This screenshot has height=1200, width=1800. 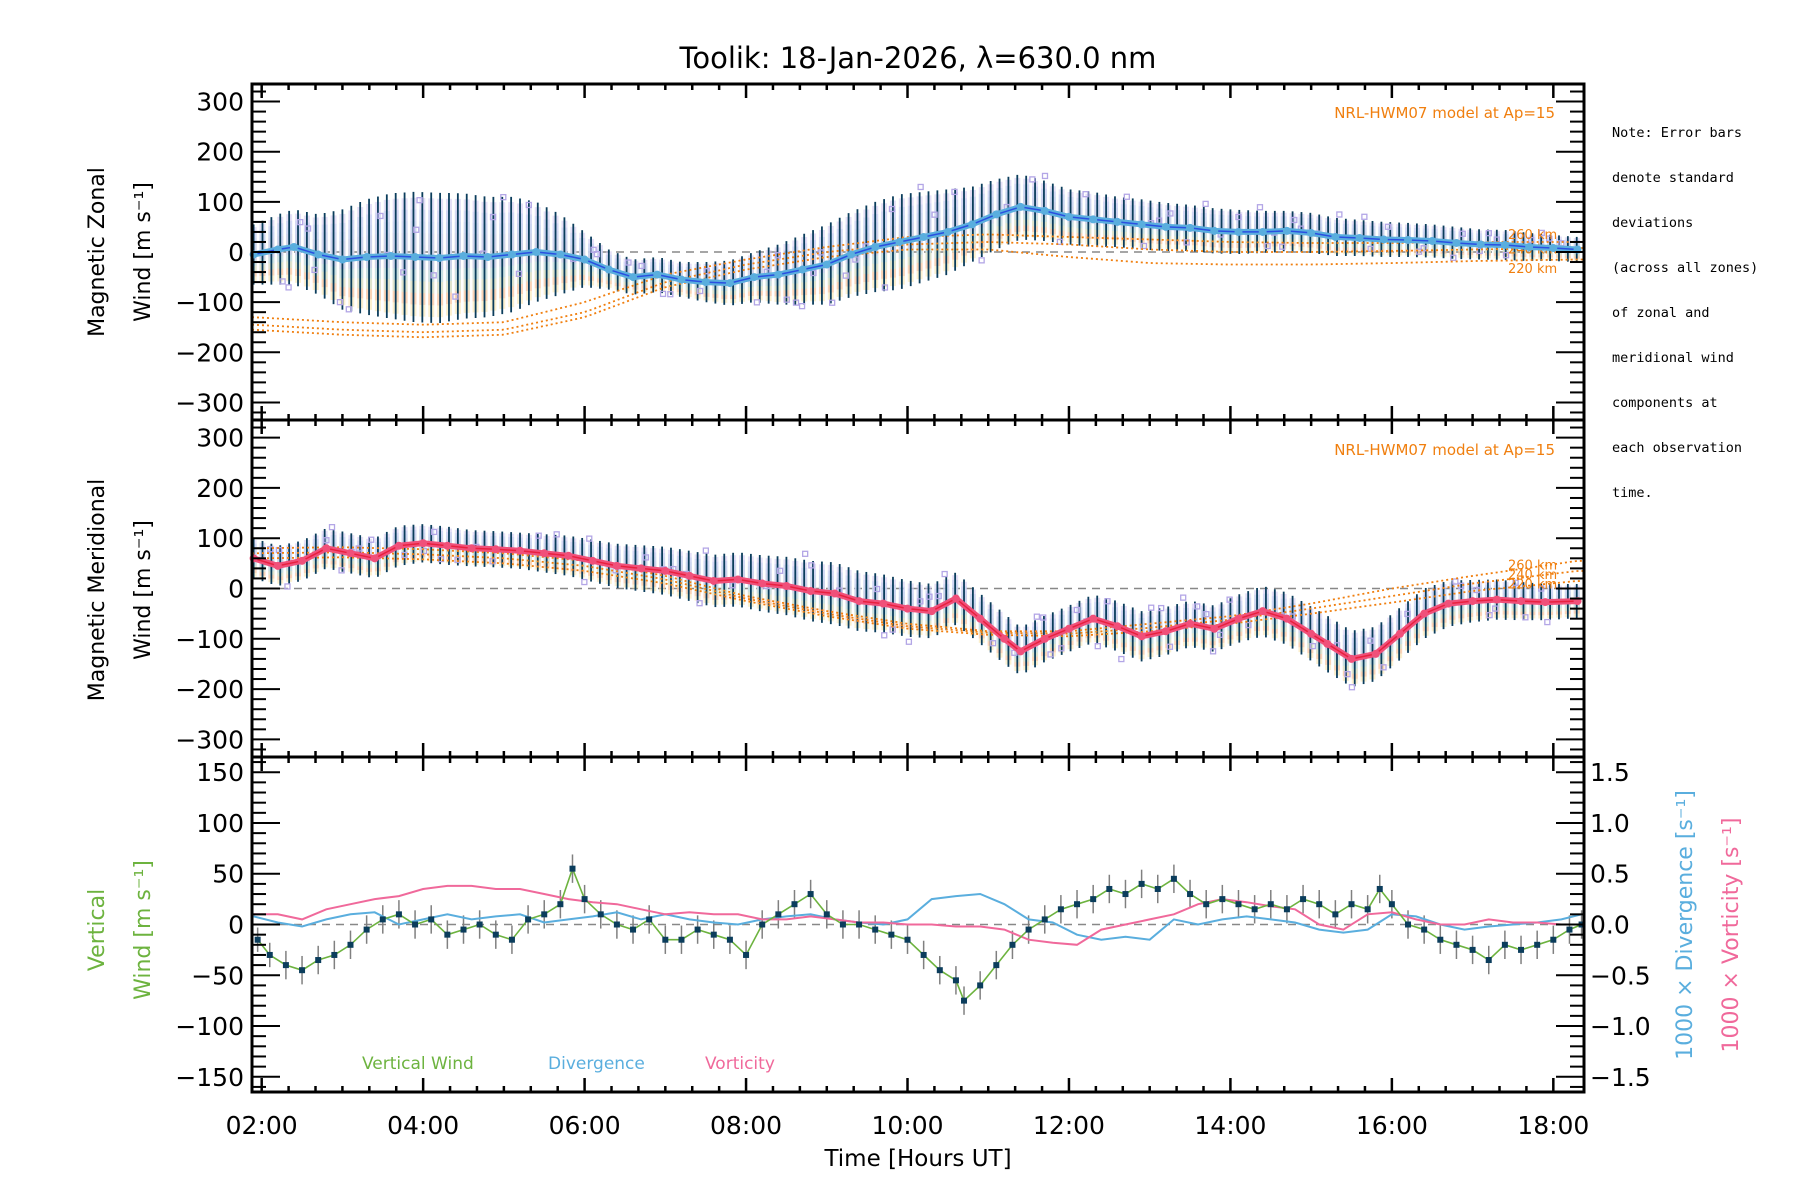 I want to click on note-line: Note: Error bars, so click(x=1677, y=133).